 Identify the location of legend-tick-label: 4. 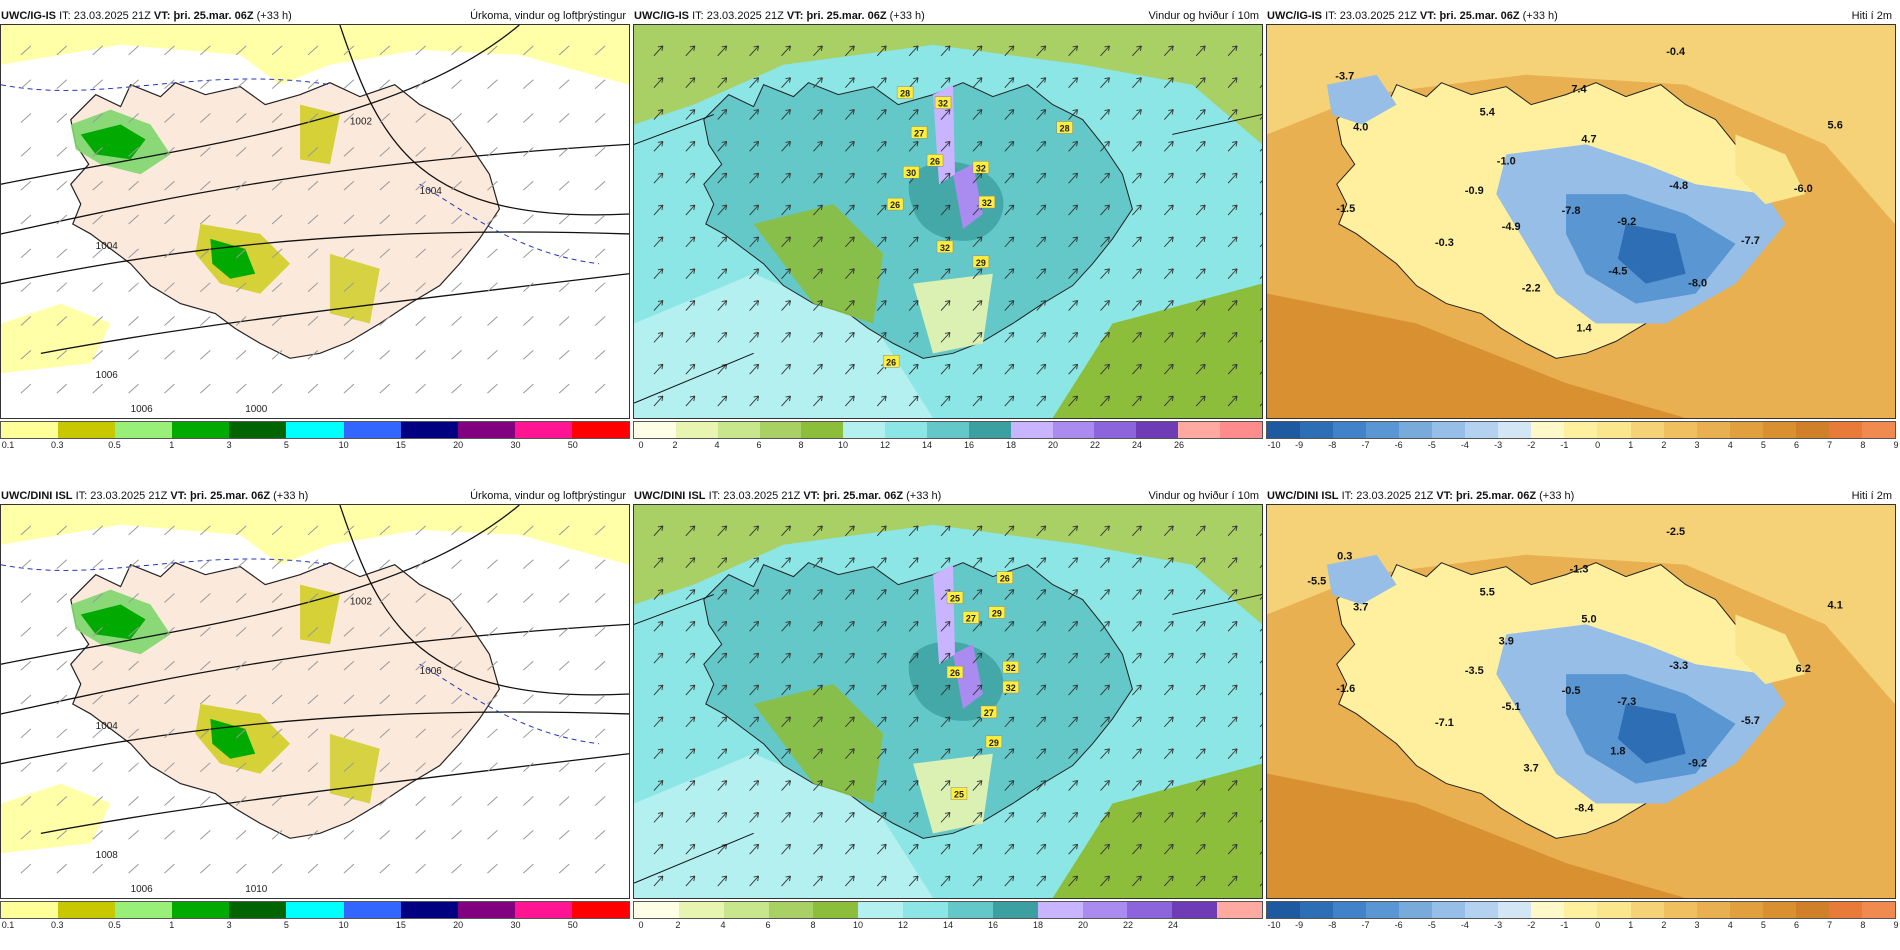
(723, 925).